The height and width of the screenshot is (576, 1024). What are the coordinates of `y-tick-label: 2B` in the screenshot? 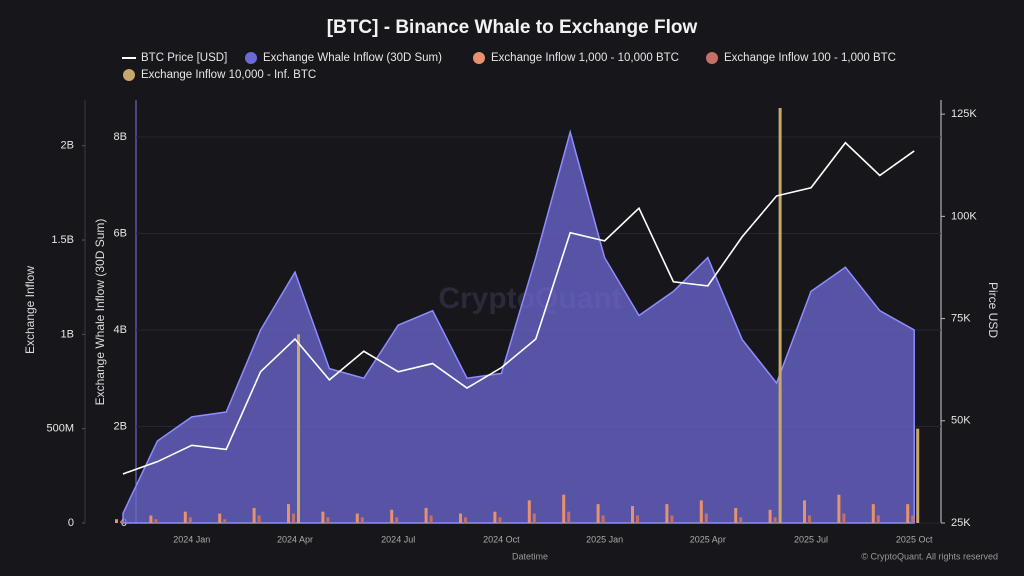 It's located at (67, 146).